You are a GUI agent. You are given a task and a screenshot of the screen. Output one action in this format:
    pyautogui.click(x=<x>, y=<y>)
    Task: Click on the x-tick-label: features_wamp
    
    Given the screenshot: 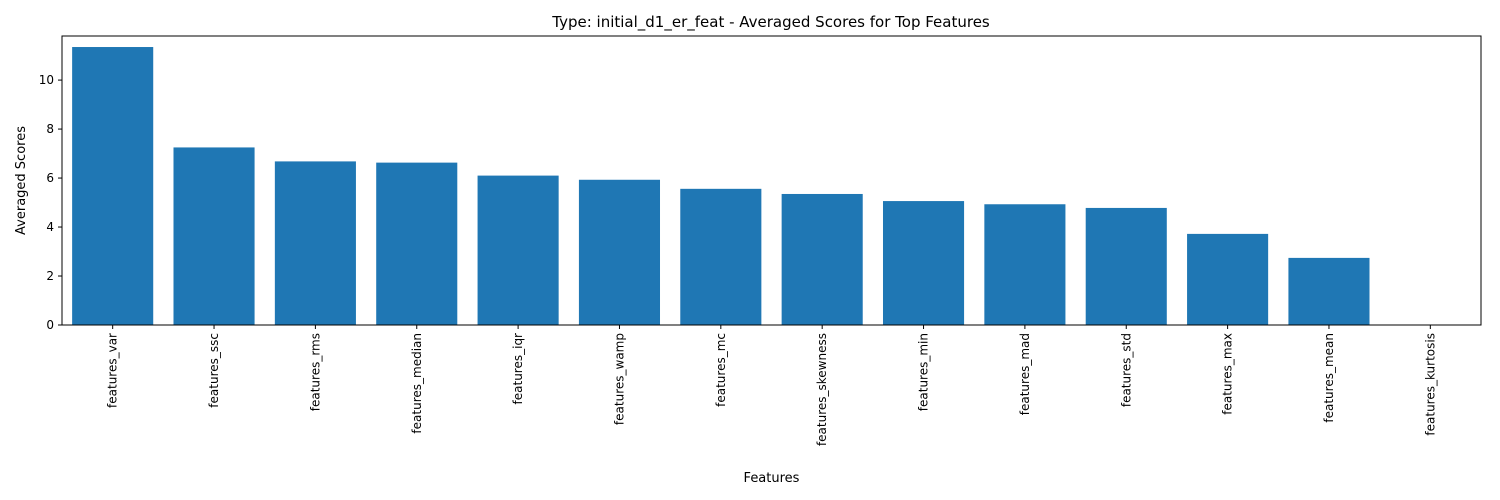 What is the action you would take?
    pyautogui.click(x=619, y=379)
    